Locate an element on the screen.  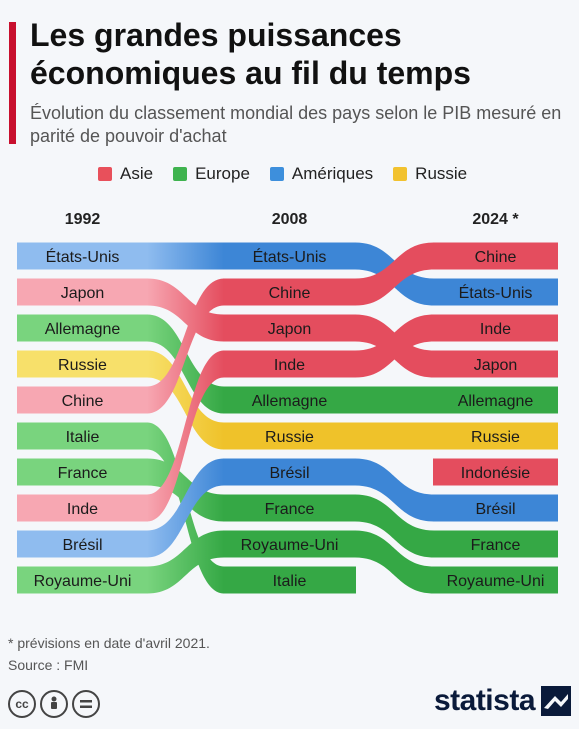
bar-indonesie-2024 is located at coordinates (495, 472).